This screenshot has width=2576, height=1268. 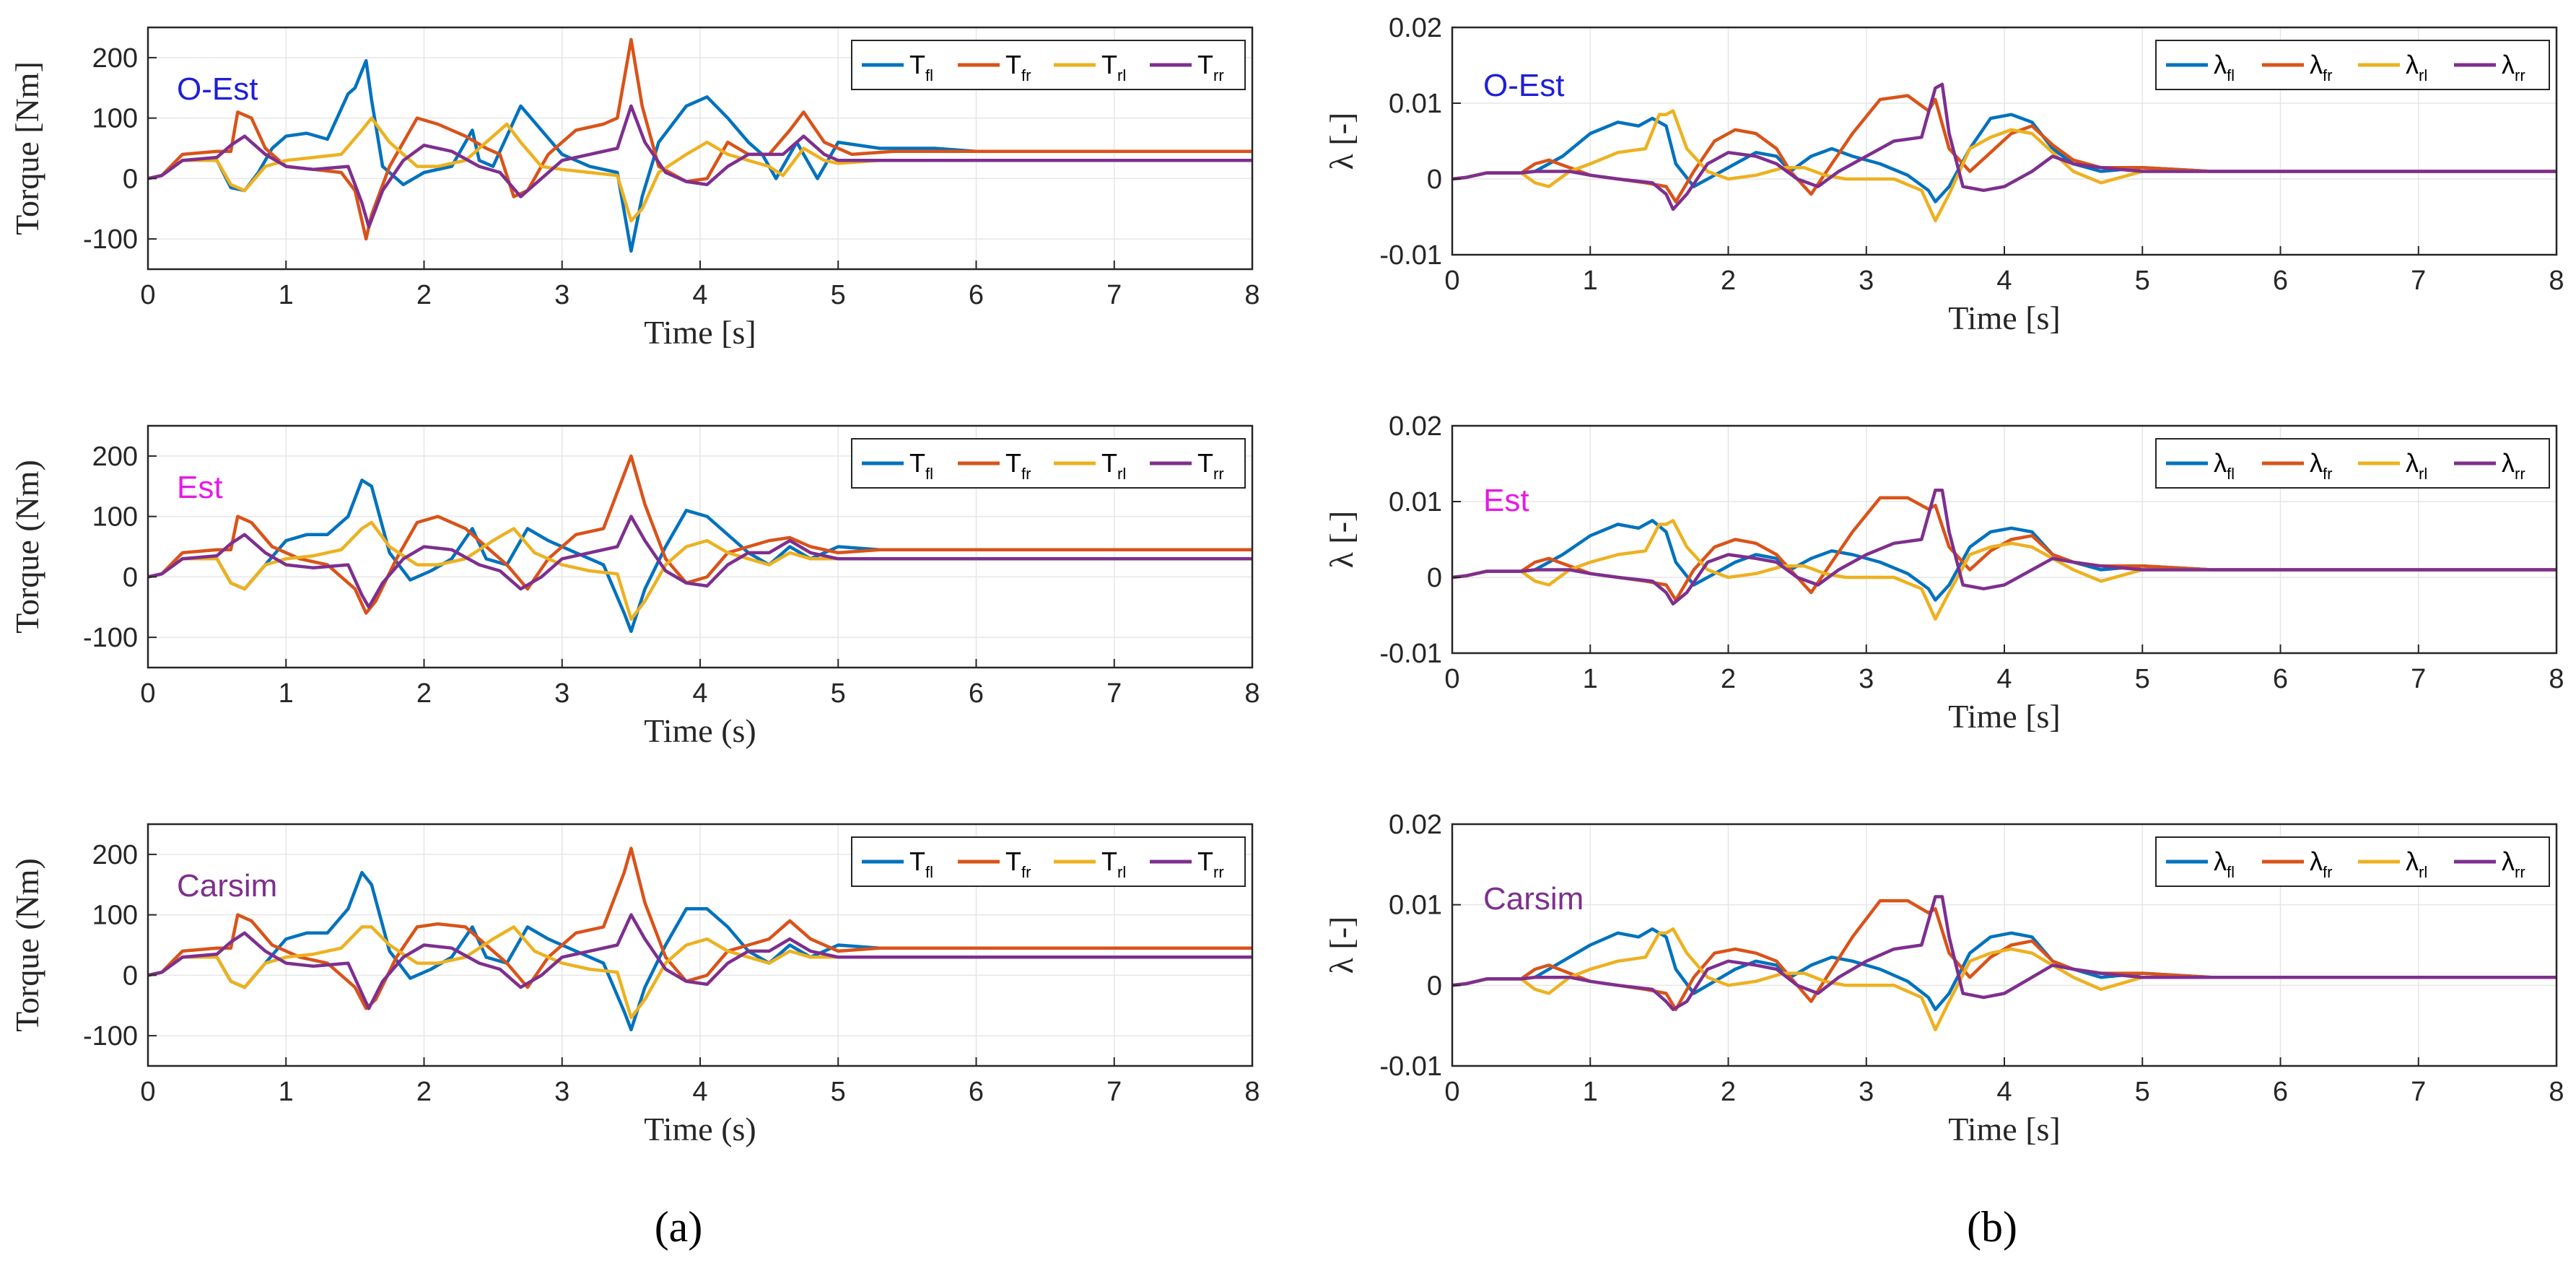 I want to click on series-line-fl, so click(x=700, y=556).